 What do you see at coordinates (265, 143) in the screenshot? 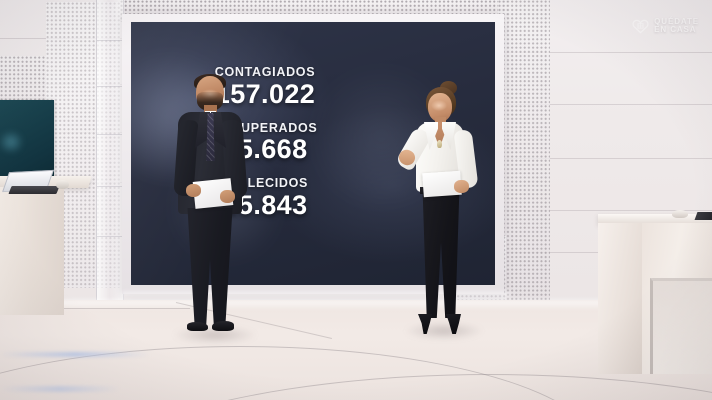
I see `stat-recuperados: RECUPERADOS 55.668` at bounding box center [265, 143].